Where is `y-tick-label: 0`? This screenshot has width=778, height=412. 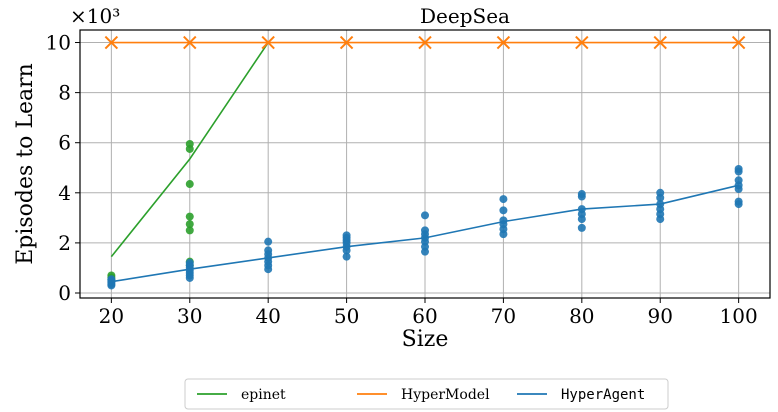 y-tick-label: 0 is located at coordinates (64, 293).